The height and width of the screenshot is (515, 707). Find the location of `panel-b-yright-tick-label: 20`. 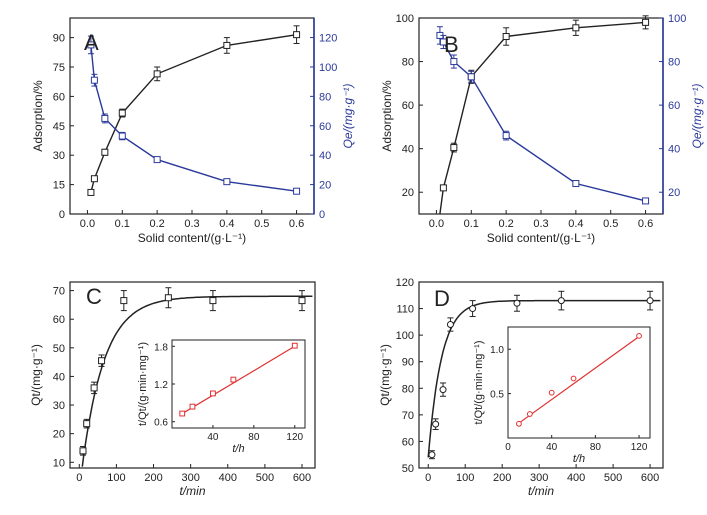

panel-b-yright-tick-label: 20 is located at coordinates (674, 193).